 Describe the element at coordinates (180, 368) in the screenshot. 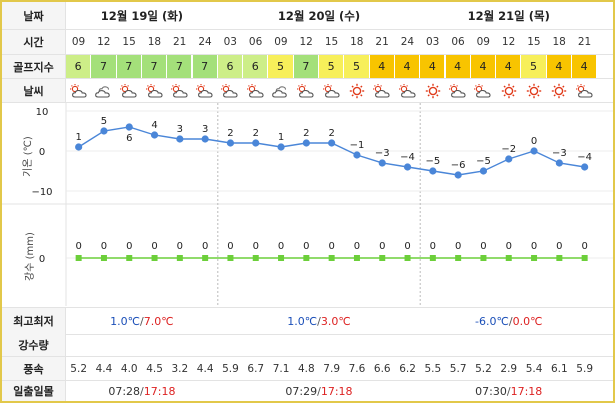

I see `wind-speed-cell: 3.2` at that location.